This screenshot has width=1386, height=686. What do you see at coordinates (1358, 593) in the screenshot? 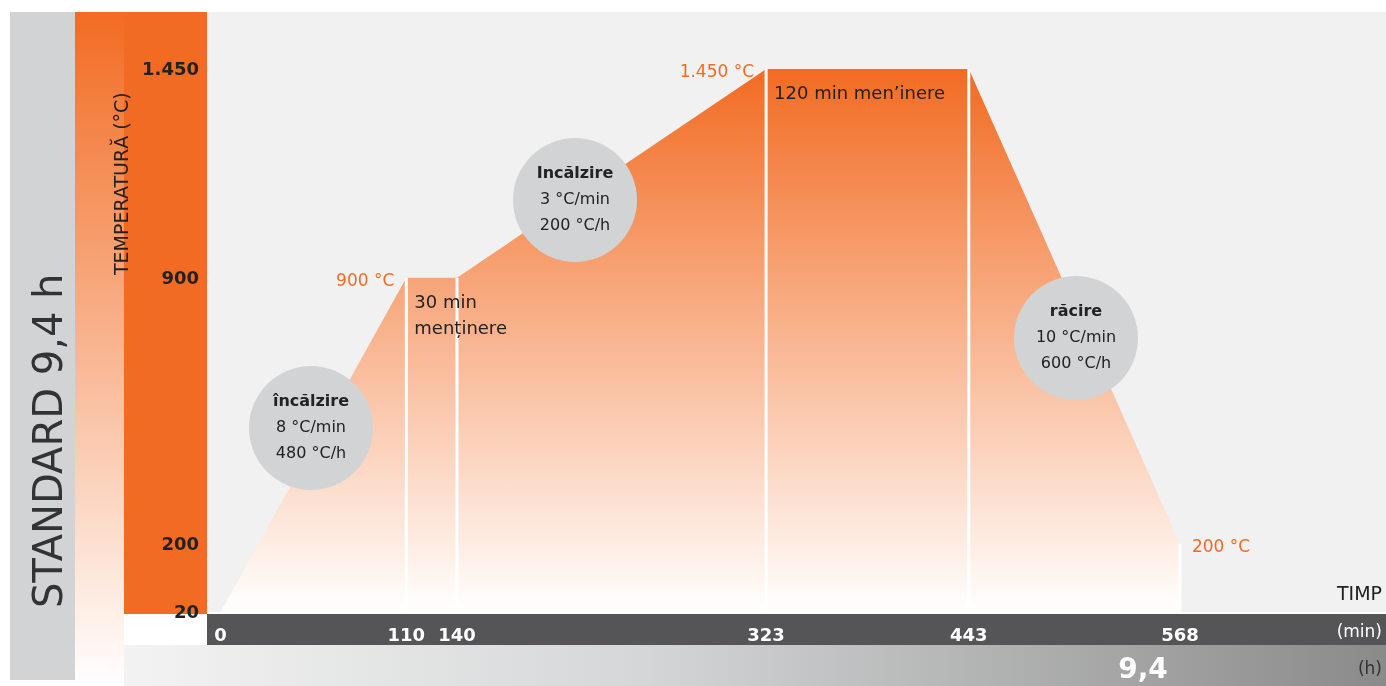
I see `x-axis-title: TIMP` at bounding box center [1358, 593].